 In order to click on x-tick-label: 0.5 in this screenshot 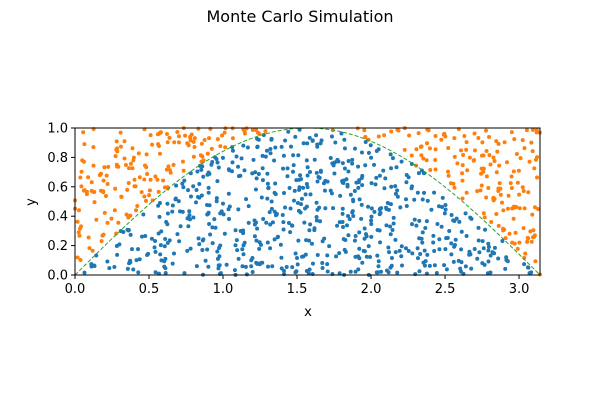, I will do `click(149, 289)`.